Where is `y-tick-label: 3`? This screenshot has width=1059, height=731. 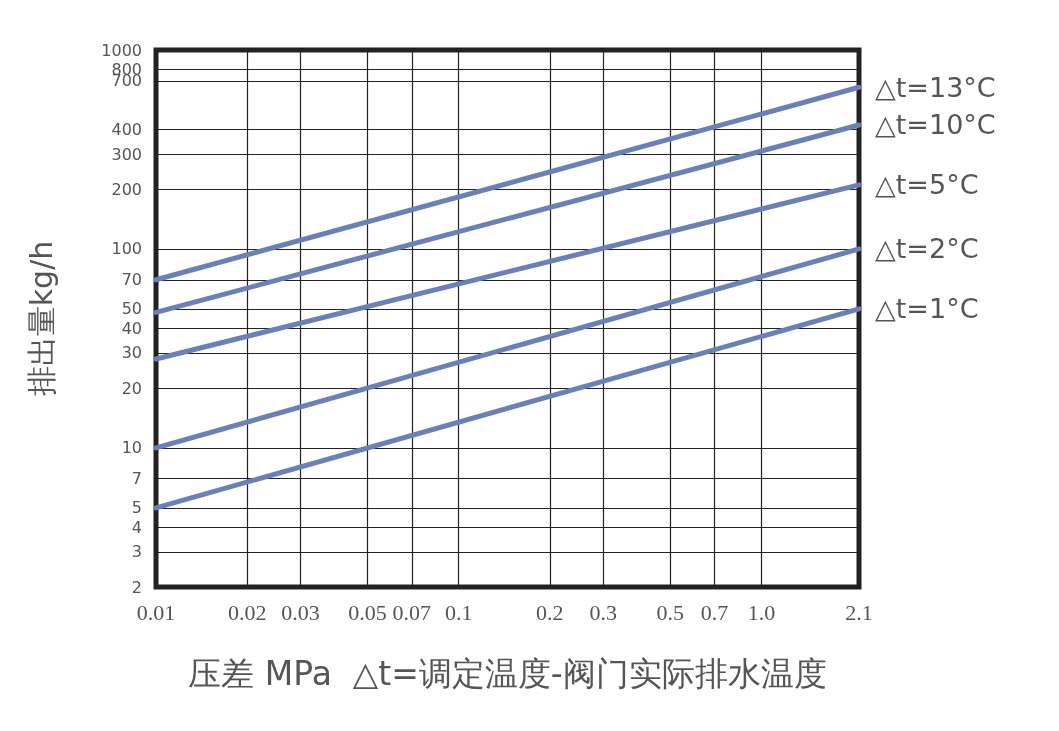
y-tick-label: 3 is located at coordinates (136, 552).